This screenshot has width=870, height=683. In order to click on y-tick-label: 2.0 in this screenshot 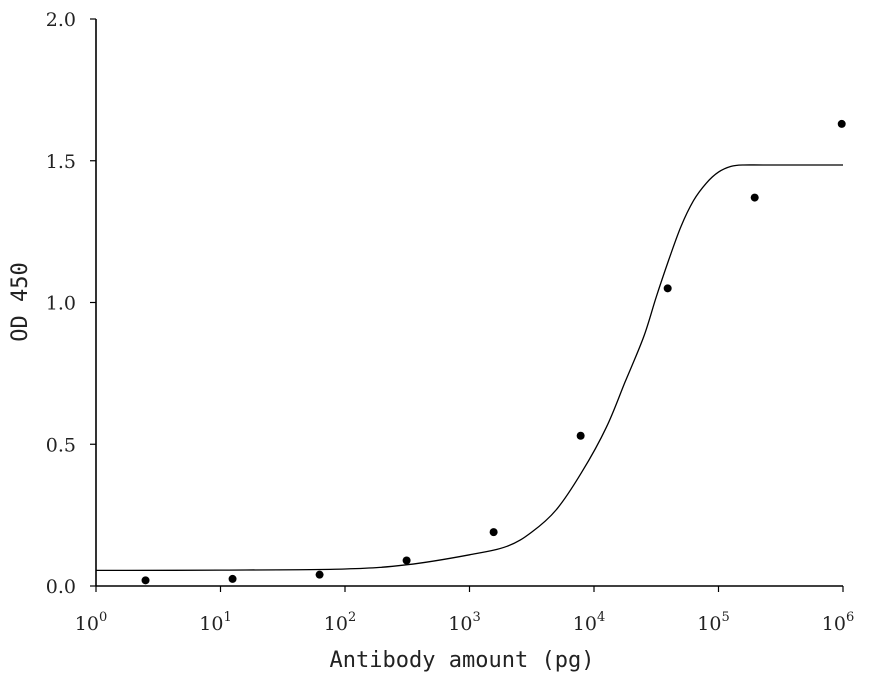, I will do `click(61, 20)`.